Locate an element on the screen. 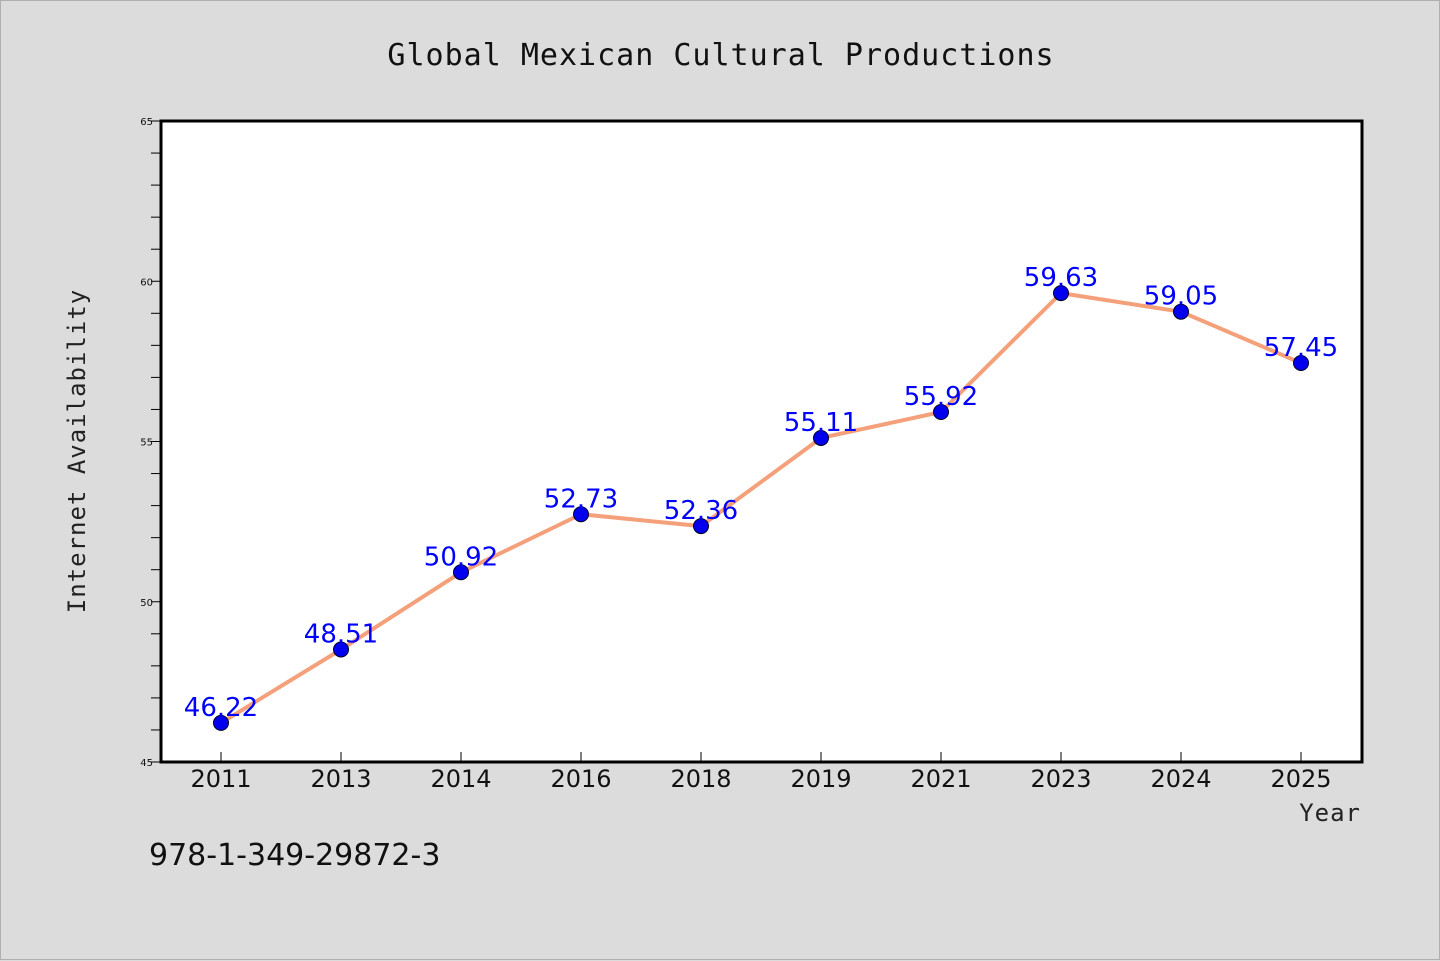 The width and height of the screenshot is (1440, 961). x-tick-label: 2024 is located at coordinates (1180, 779).